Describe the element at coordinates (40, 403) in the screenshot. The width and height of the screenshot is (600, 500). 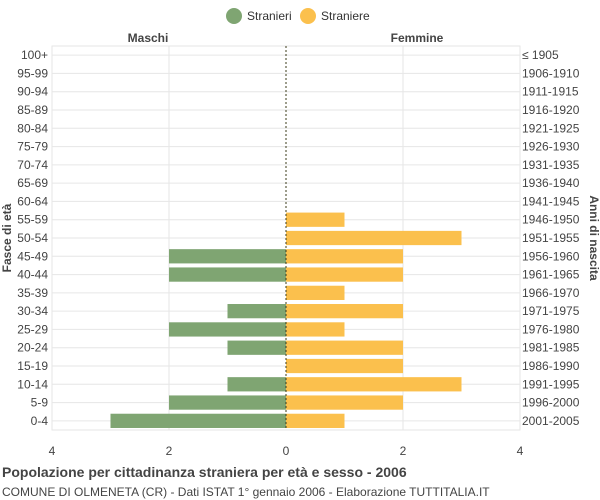
I see `age-group-label: 5-9` at that location.